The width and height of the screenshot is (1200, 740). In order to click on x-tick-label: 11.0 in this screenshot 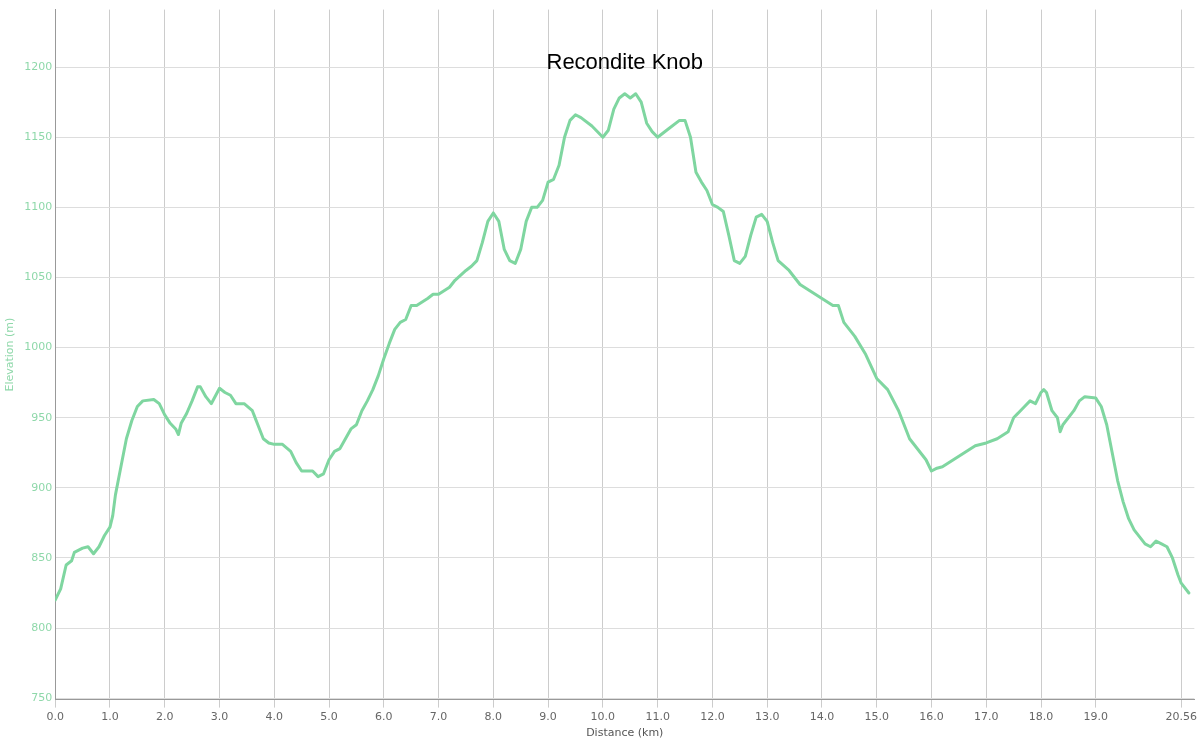, I will do `click(657, 717)`.